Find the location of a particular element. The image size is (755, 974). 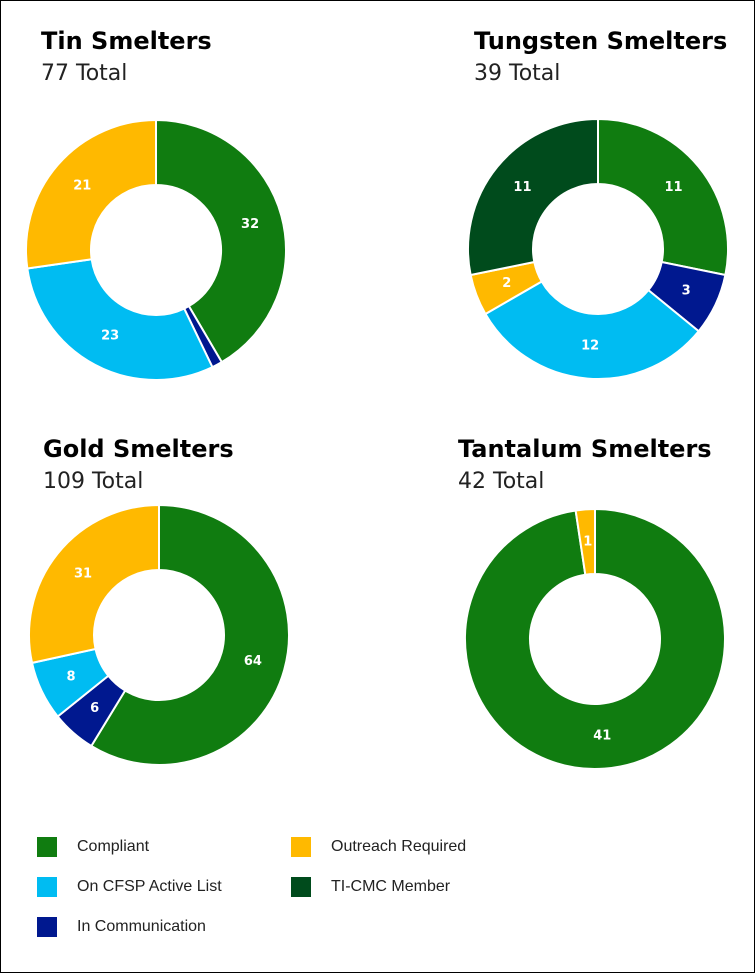

legend-label-in-communication: In Communication is located at coordinates (141, 926).